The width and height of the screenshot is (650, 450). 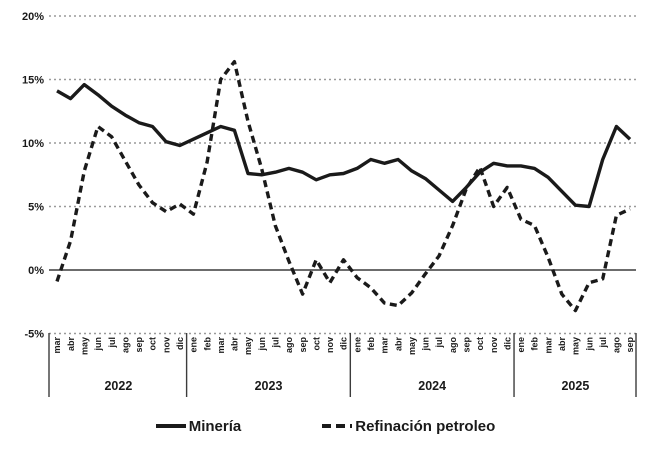 I want to click on y-tick-label: 0%, so click(x=36, y=271).